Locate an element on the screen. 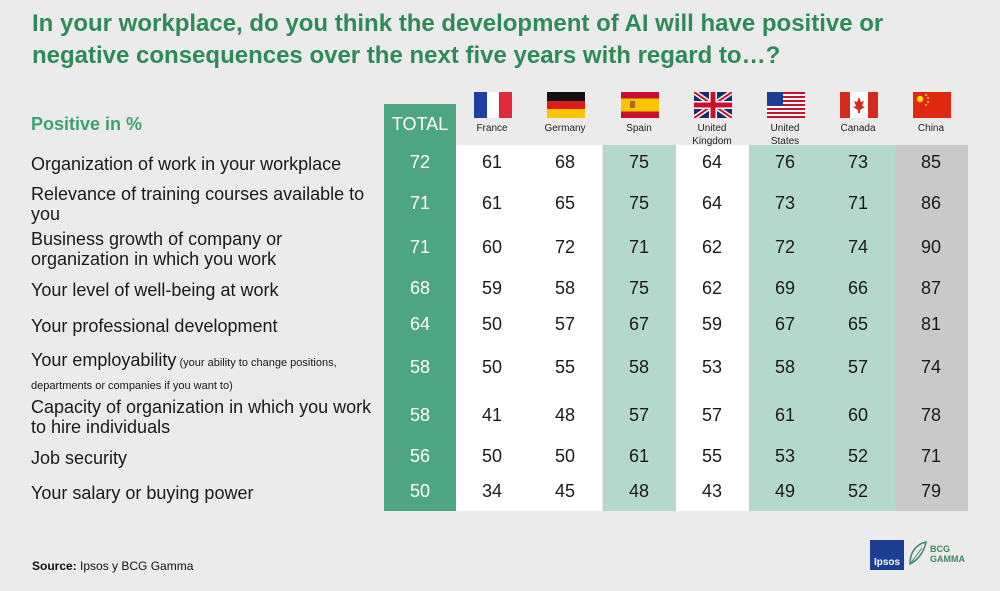 The height and width of the screenshot is (591, 1000). country-label-uk: United Kingdom is located at coordinates (712, 135).